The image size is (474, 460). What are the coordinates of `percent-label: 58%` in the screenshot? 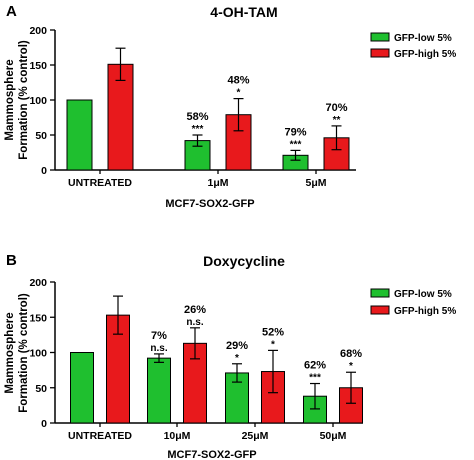 It's located at (197, 117).